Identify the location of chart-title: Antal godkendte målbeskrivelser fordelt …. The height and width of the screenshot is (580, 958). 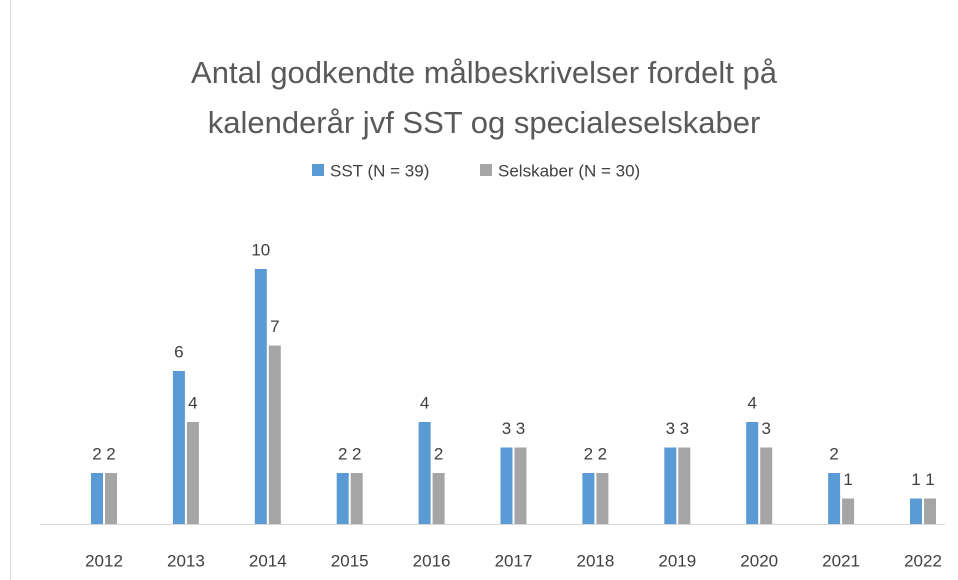
(484, 72).